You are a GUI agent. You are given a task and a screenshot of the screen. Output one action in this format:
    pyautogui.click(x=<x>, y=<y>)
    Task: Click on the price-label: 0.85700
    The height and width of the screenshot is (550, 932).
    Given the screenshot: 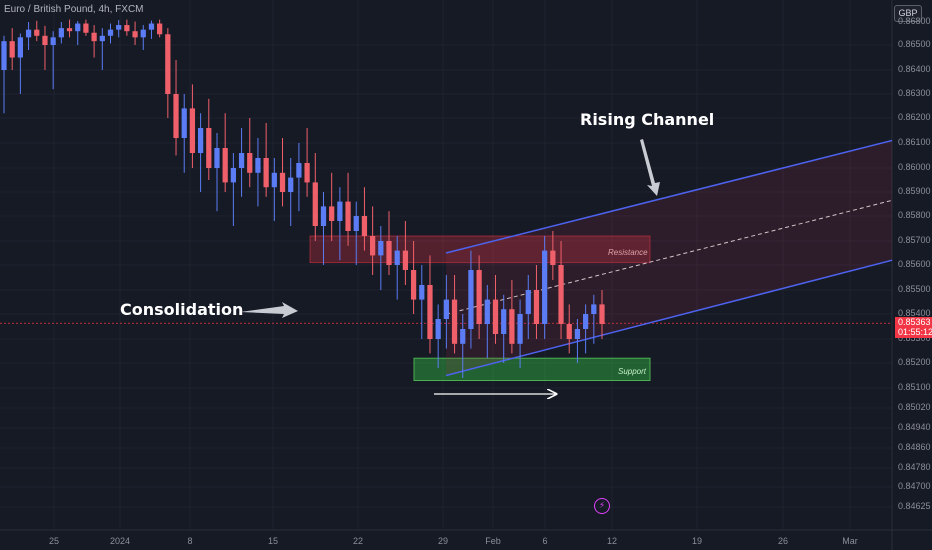 What is the action you would take?
    pyautogui.click(x=914, y=240)
    